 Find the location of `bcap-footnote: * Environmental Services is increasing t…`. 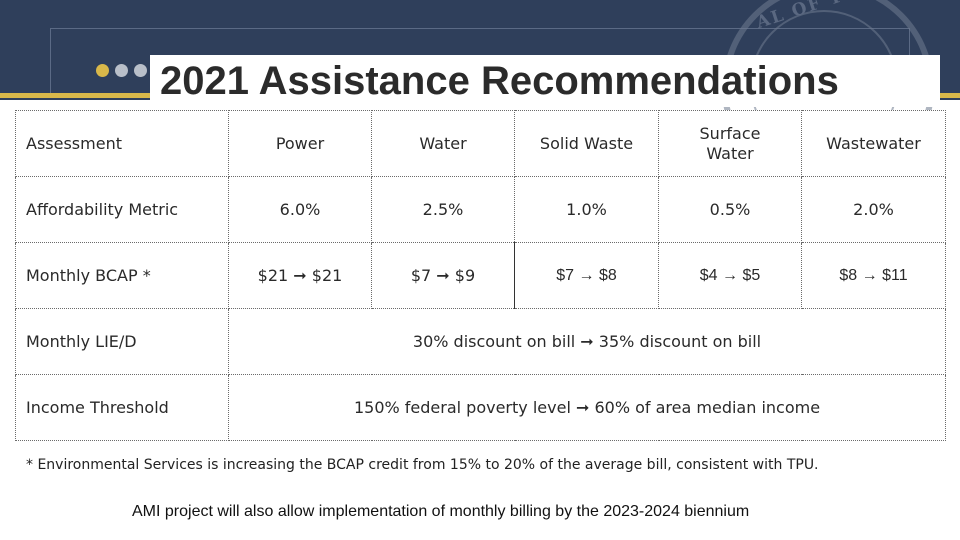

bcap-footnote: * Environmental Services is increasing t… is located at coordinates (422, 465).